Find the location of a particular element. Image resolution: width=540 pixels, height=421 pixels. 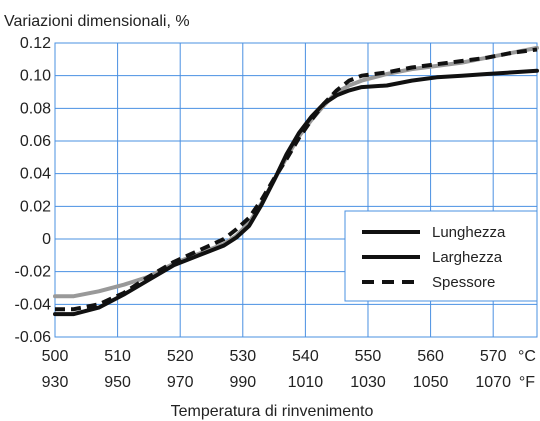

chart-title: Variazioni dimensionali, % is located at coordinates (97, 21).